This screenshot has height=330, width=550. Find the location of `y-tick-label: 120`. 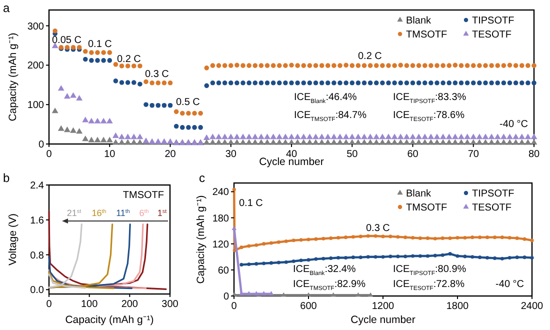

y-tick-label: 120 is located at coordinates (221, 244).